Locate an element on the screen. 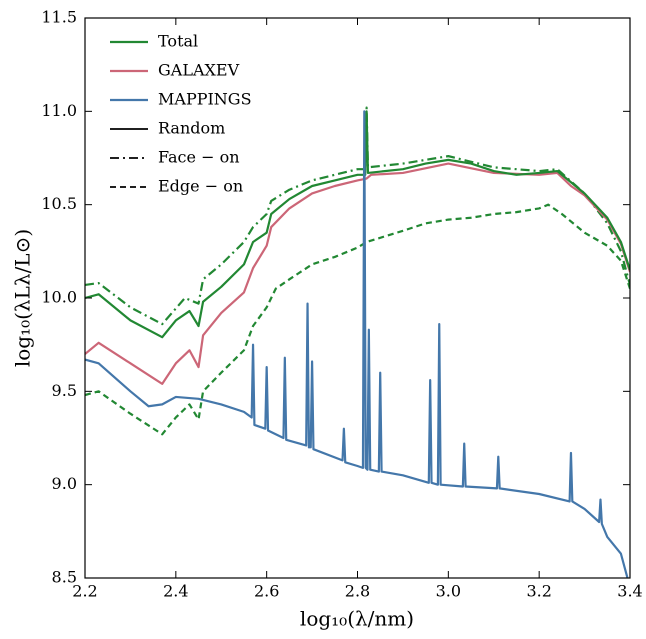 The height and width of the screenshot is (639, 646). legend-label: Edge − on is located at coordinates (200, 186).